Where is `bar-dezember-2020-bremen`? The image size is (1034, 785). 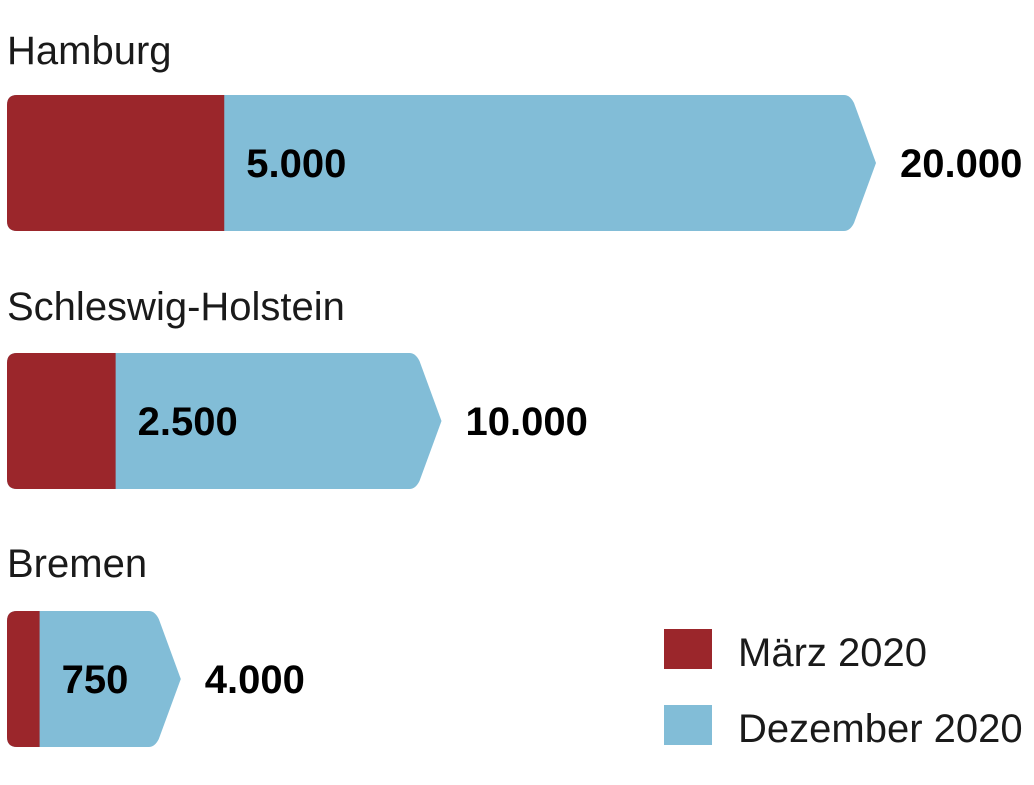
bar-dezember-2020-bremen is located at coordinates (94, 679).